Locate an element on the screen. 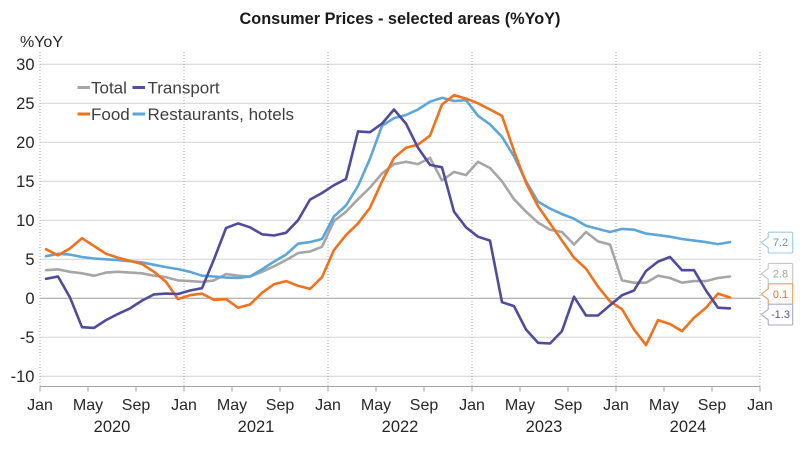 This screenshot has height=455, width=800. svg-text:Consumer Prices - selected are: Consumer Prices - selected areas (%YoY) is located at coordinates (400, 19).